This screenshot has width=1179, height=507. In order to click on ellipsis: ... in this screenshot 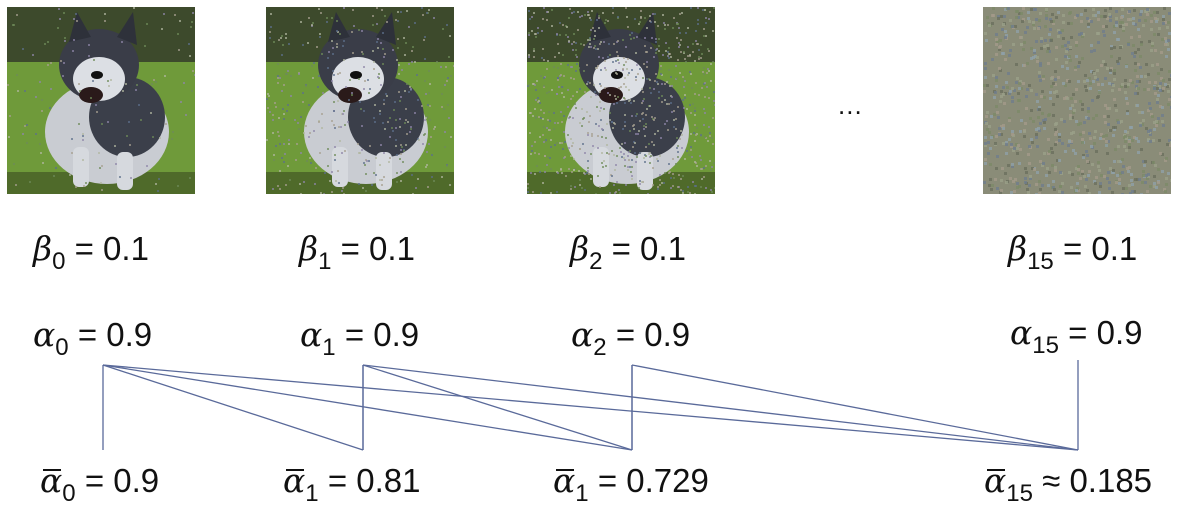, I will do `click(850, 105)`.